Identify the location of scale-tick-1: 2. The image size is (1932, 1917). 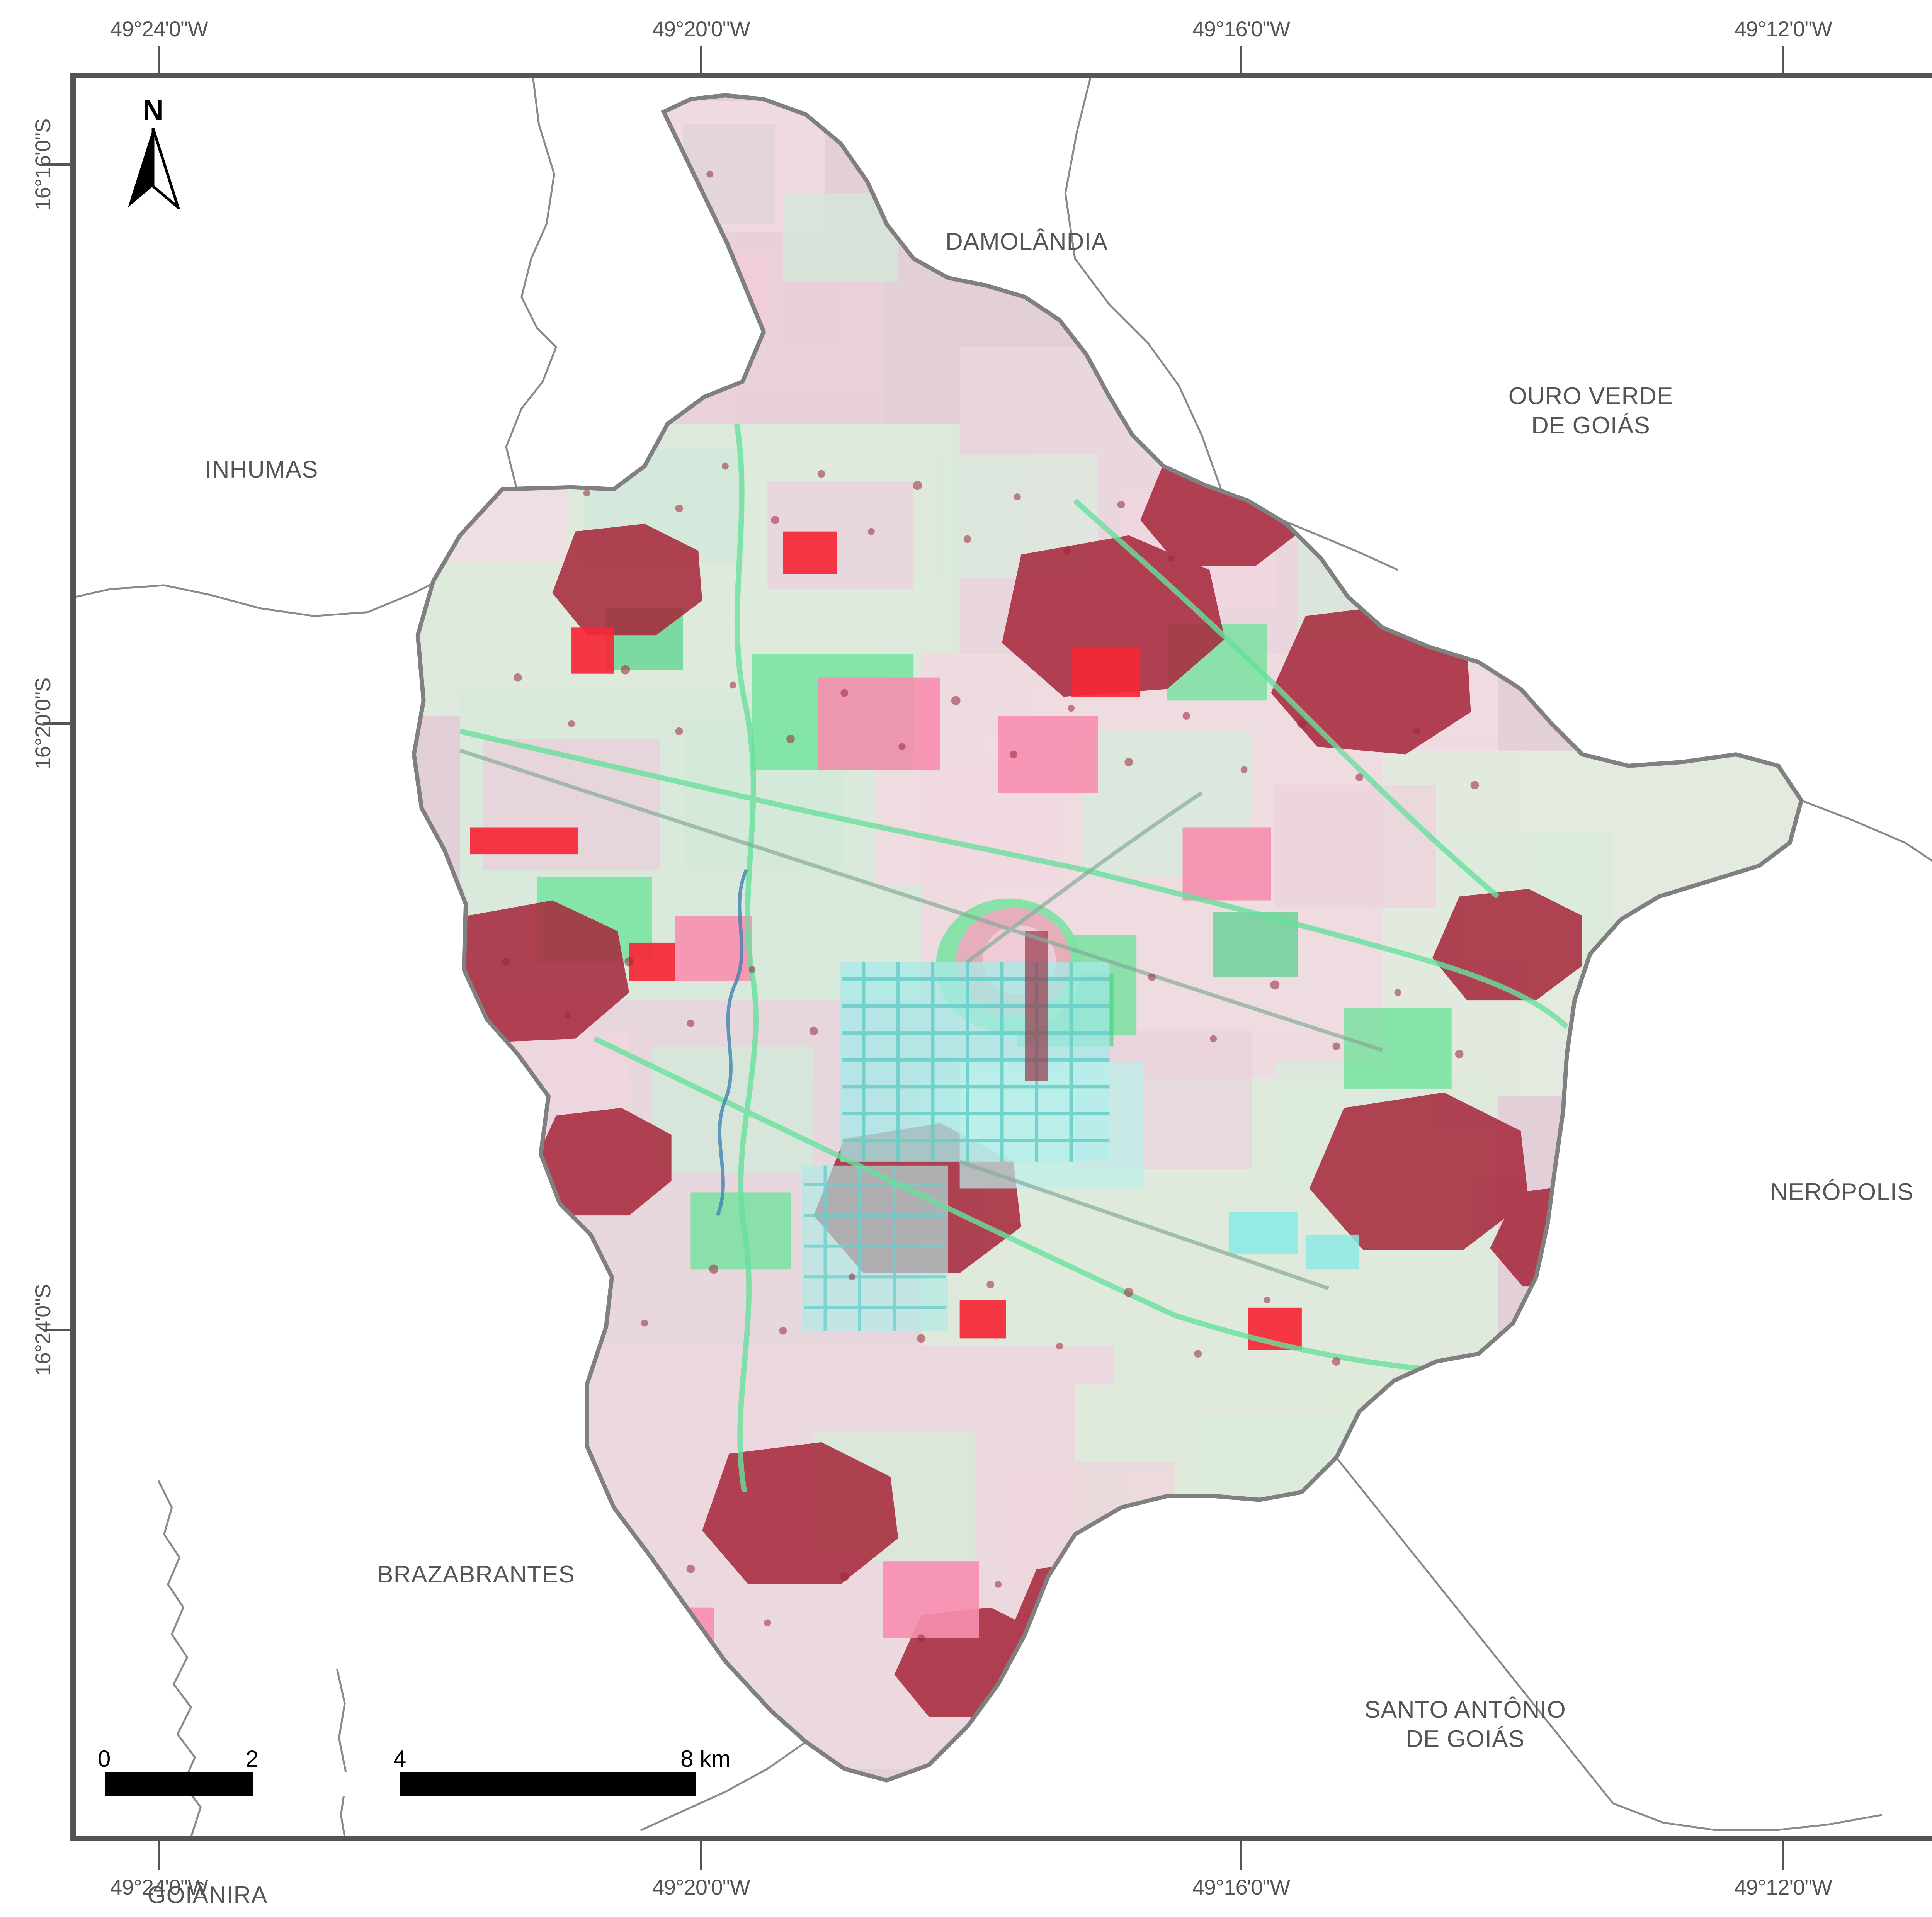
(252, 1759).